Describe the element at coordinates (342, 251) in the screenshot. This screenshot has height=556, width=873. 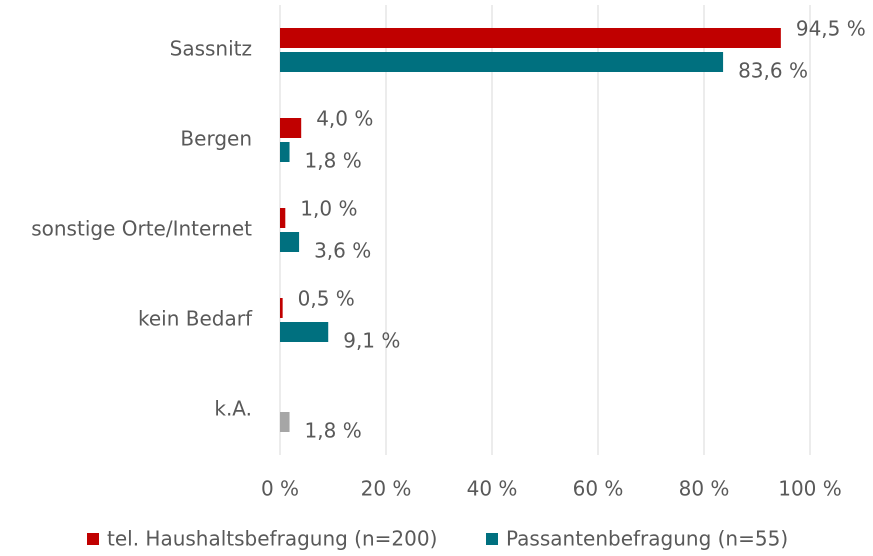
I see `value-label: 3,6 %` at that location.